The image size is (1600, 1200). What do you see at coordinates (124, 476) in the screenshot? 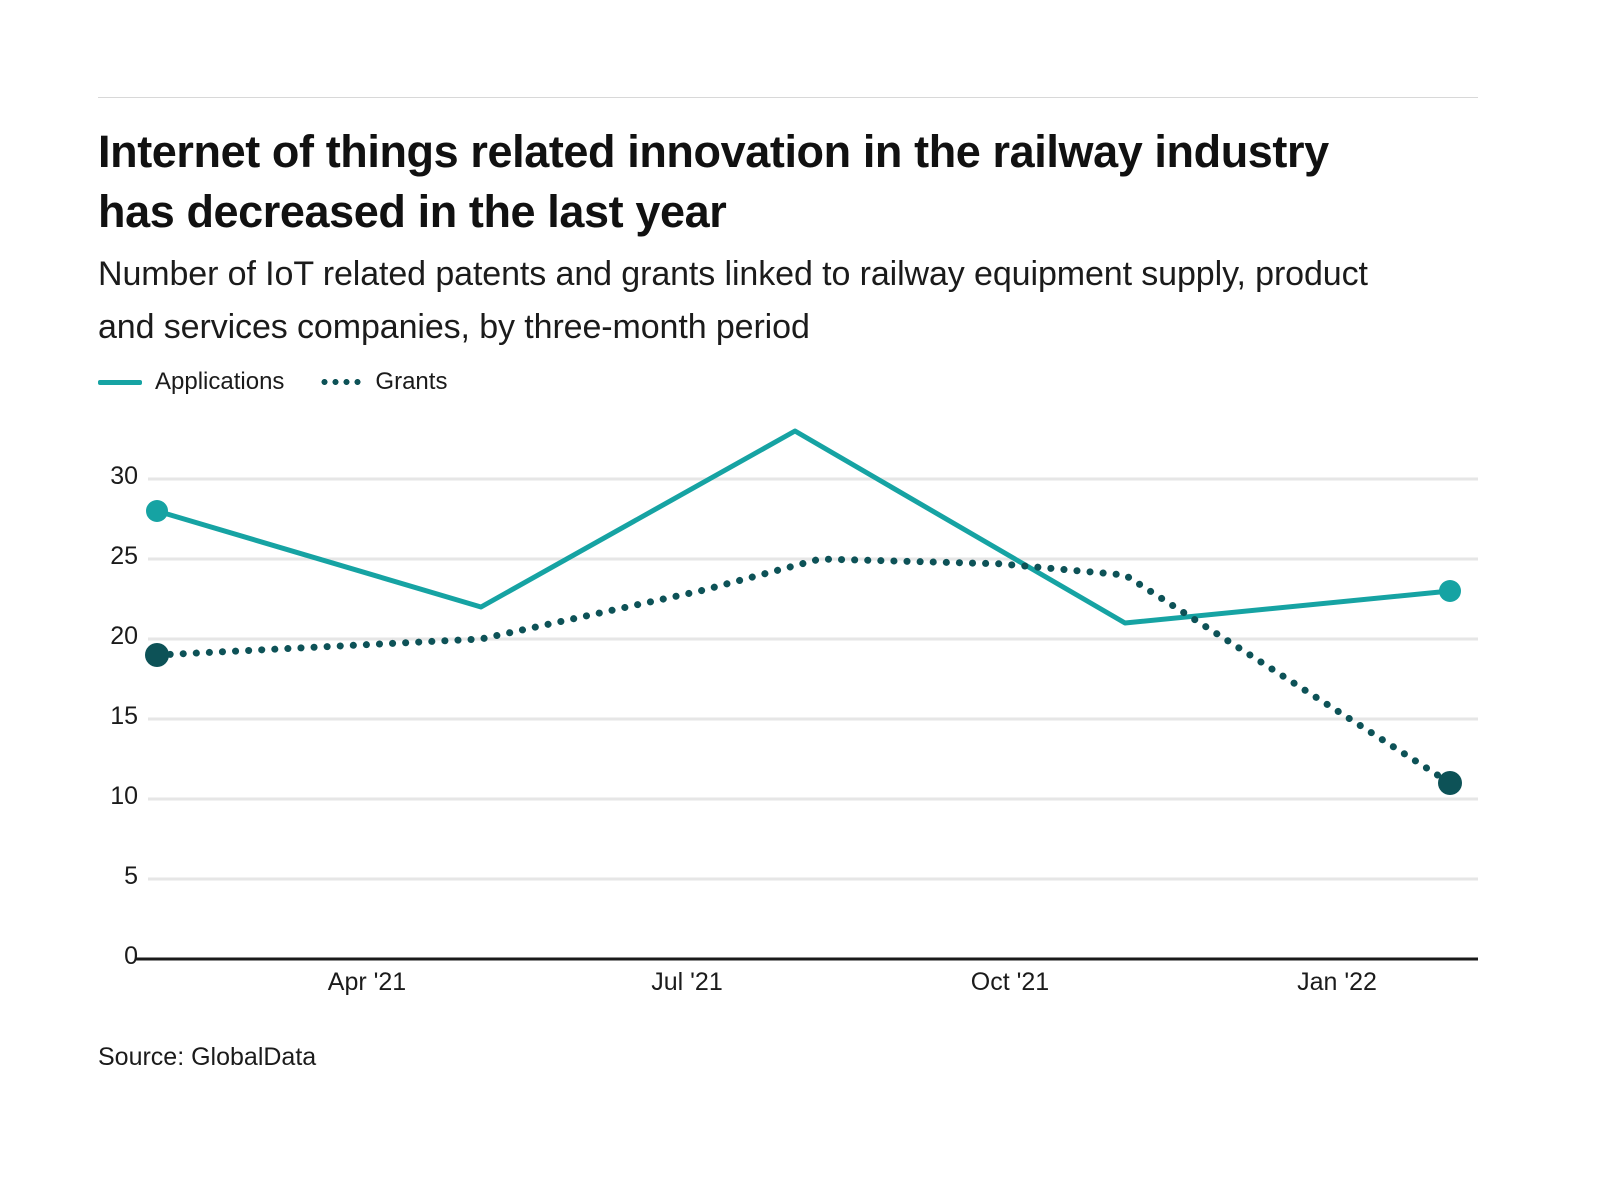
I see `y-axis-tick-label: 30` at bounding box center [124, 476].